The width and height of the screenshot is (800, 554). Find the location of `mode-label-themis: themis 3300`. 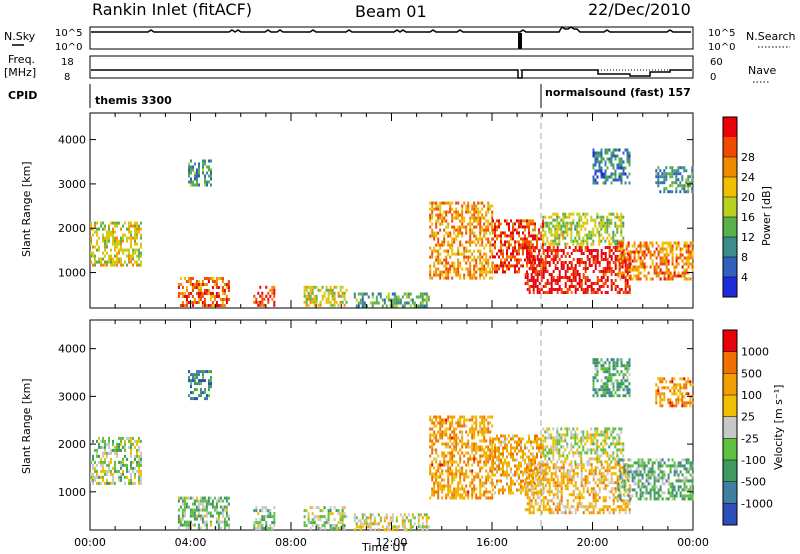

mode-label-themis: themis 3300 is located at coordinates (133, 100).